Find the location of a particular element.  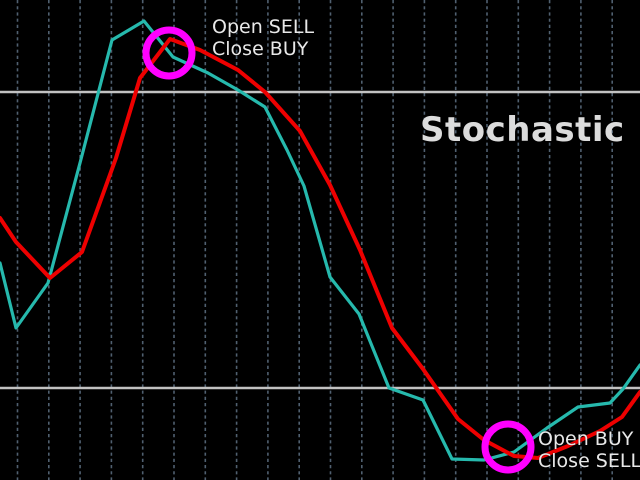

annotation-line: Close BUY is located at coordinates (260, 49).